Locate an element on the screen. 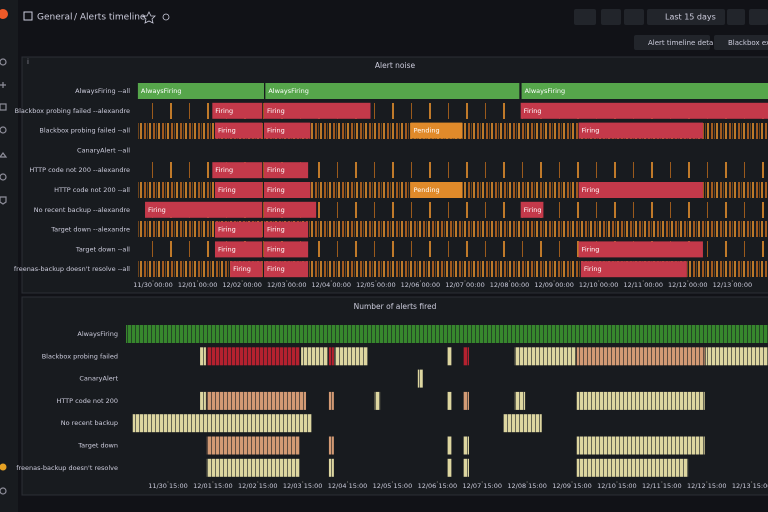  link-label: Blackbox exp is located at coordinates (748, 43).